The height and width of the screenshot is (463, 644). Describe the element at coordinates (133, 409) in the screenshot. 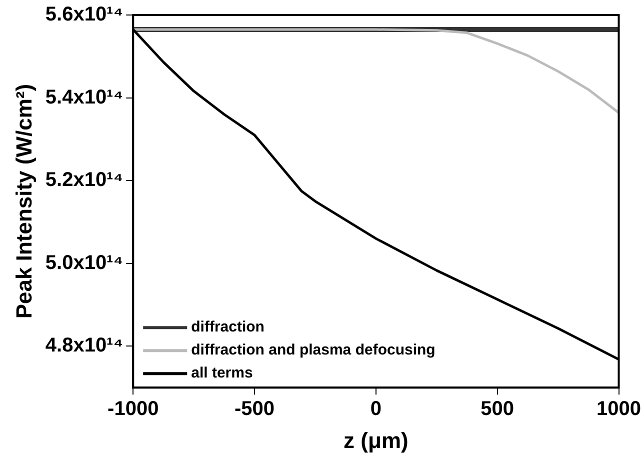

I see `x-tick-label: -1000` at that location.